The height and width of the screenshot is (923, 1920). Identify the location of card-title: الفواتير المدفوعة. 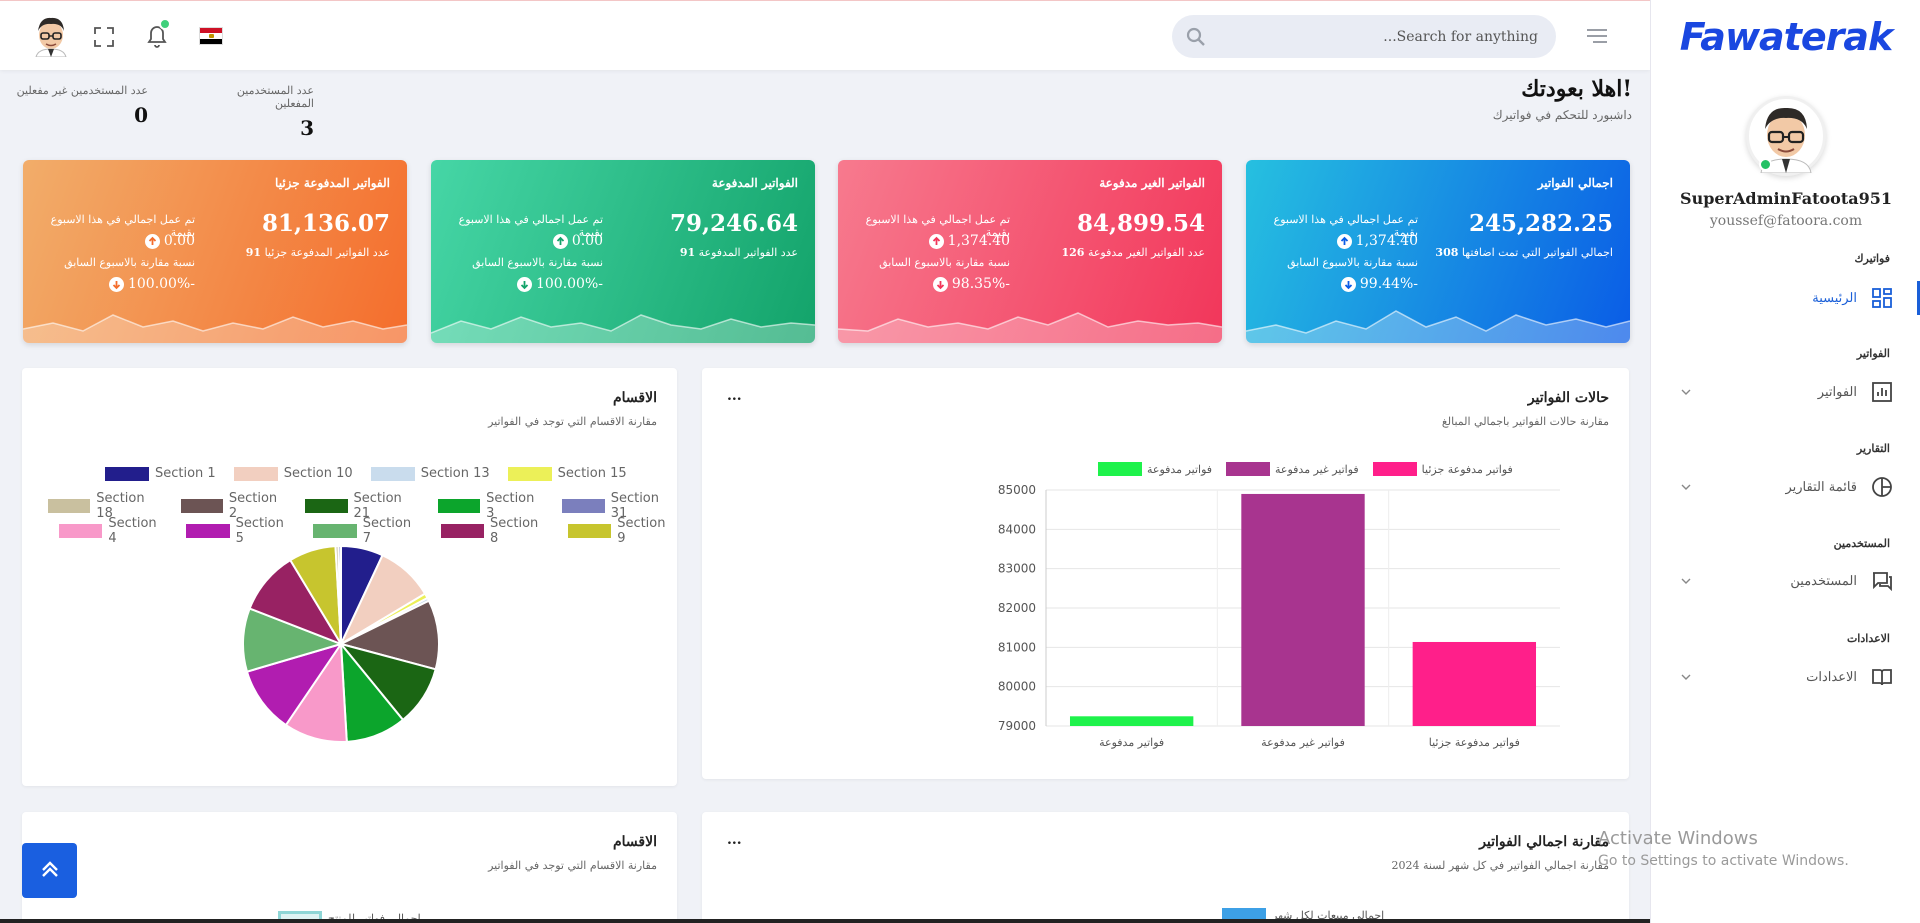
(754, 183).